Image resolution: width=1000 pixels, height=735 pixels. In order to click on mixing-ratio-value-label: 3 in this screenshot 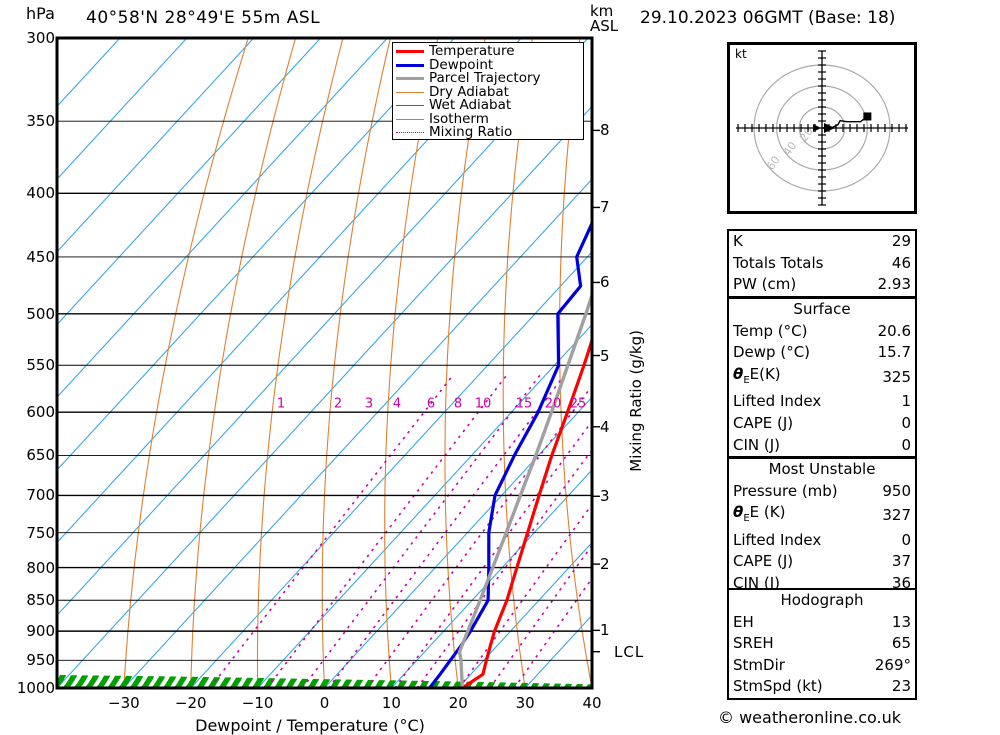, I will do `click(369, 404)`.